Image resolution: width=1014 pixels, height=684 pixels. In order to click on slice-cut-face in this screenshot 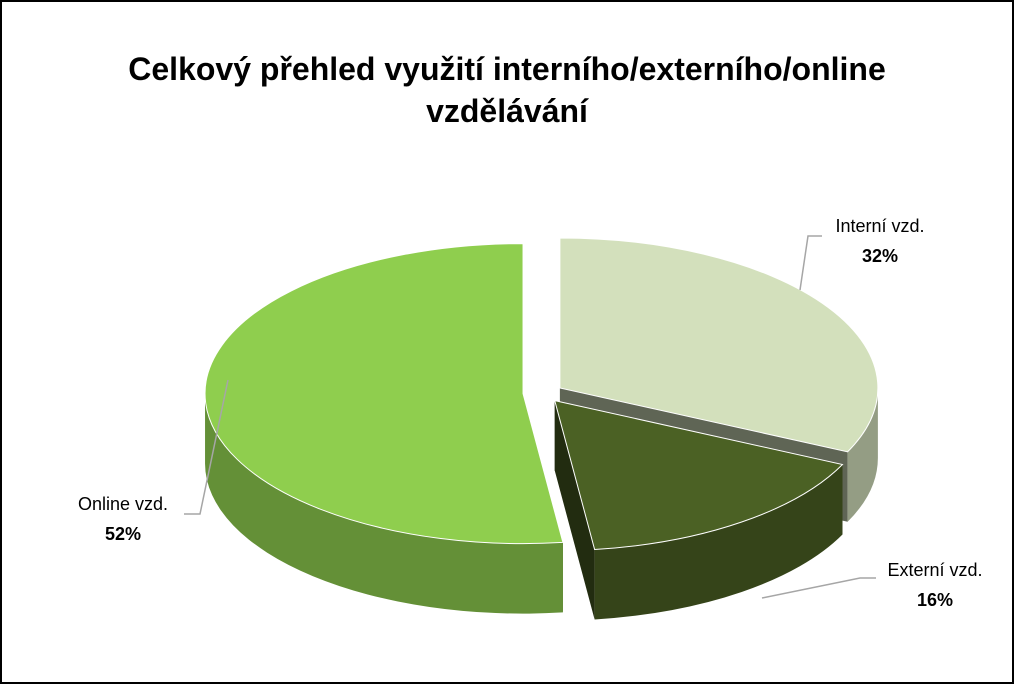, I will do `click(574, 510)`.